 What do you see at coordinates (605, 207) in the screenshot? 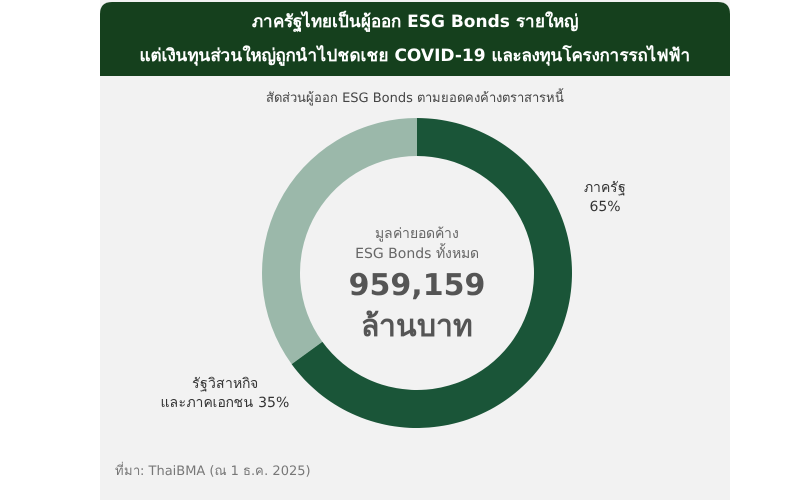
I see `data-label: 65%` at bounding box center [605, 207].